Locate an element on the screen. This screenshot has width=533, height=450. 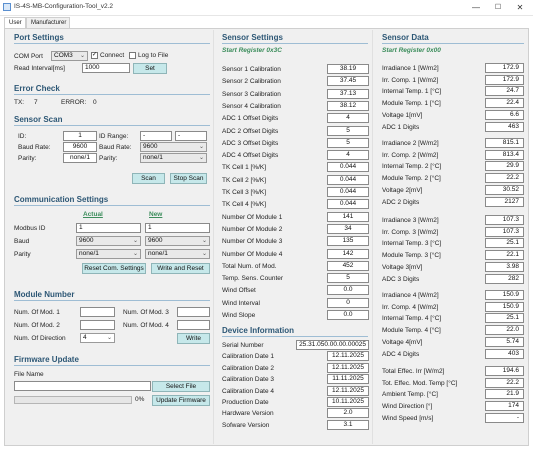
minimize-button: — is located at coordinates (476, 7).